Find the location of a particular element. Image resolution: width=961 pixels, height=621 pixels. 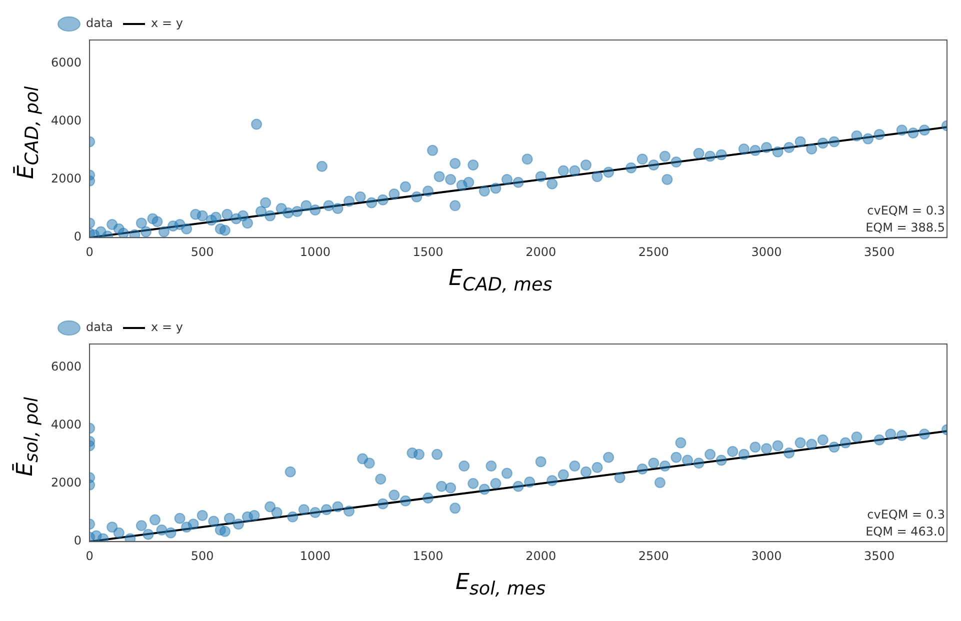

x-axis-title: E$_{sol, mes}$ is located at coordinates (500, 585).